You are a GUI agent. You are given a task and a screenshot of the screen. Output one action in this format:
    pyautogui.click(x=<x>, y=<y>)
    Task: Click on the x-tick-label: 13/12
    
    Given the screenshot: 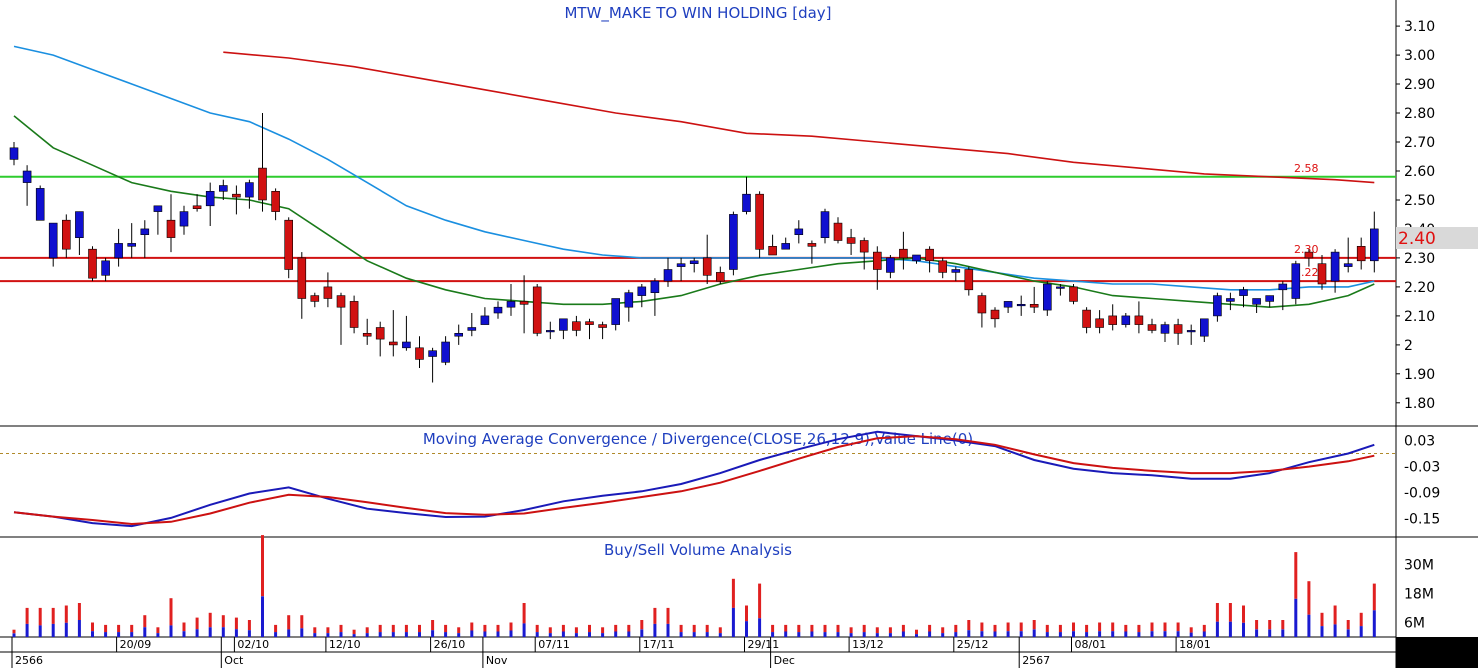 What is the action you would take?
    pyautogui.click(x=868, y=644)
    